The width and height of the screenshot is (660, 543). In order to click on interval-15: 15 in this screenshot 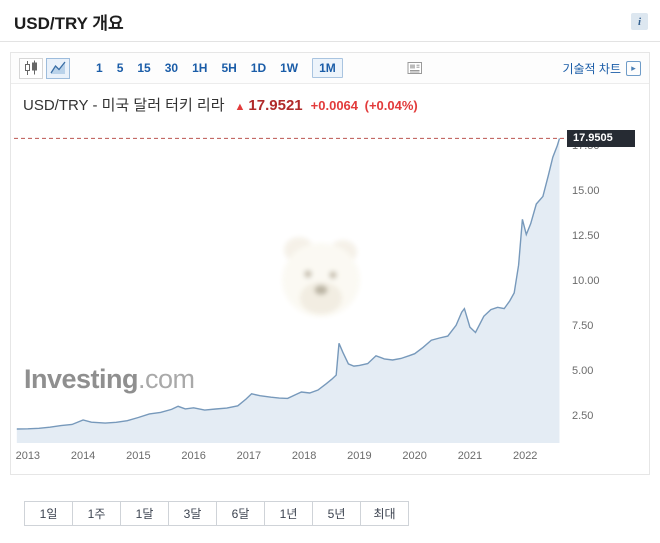, I will do `click(144, 68)`.